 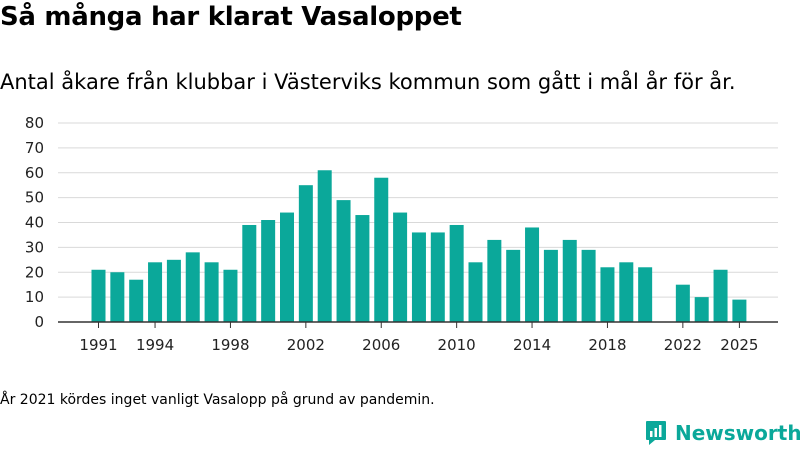 I want to click on x-tick-label: 2002, so click(x=306, y=345).